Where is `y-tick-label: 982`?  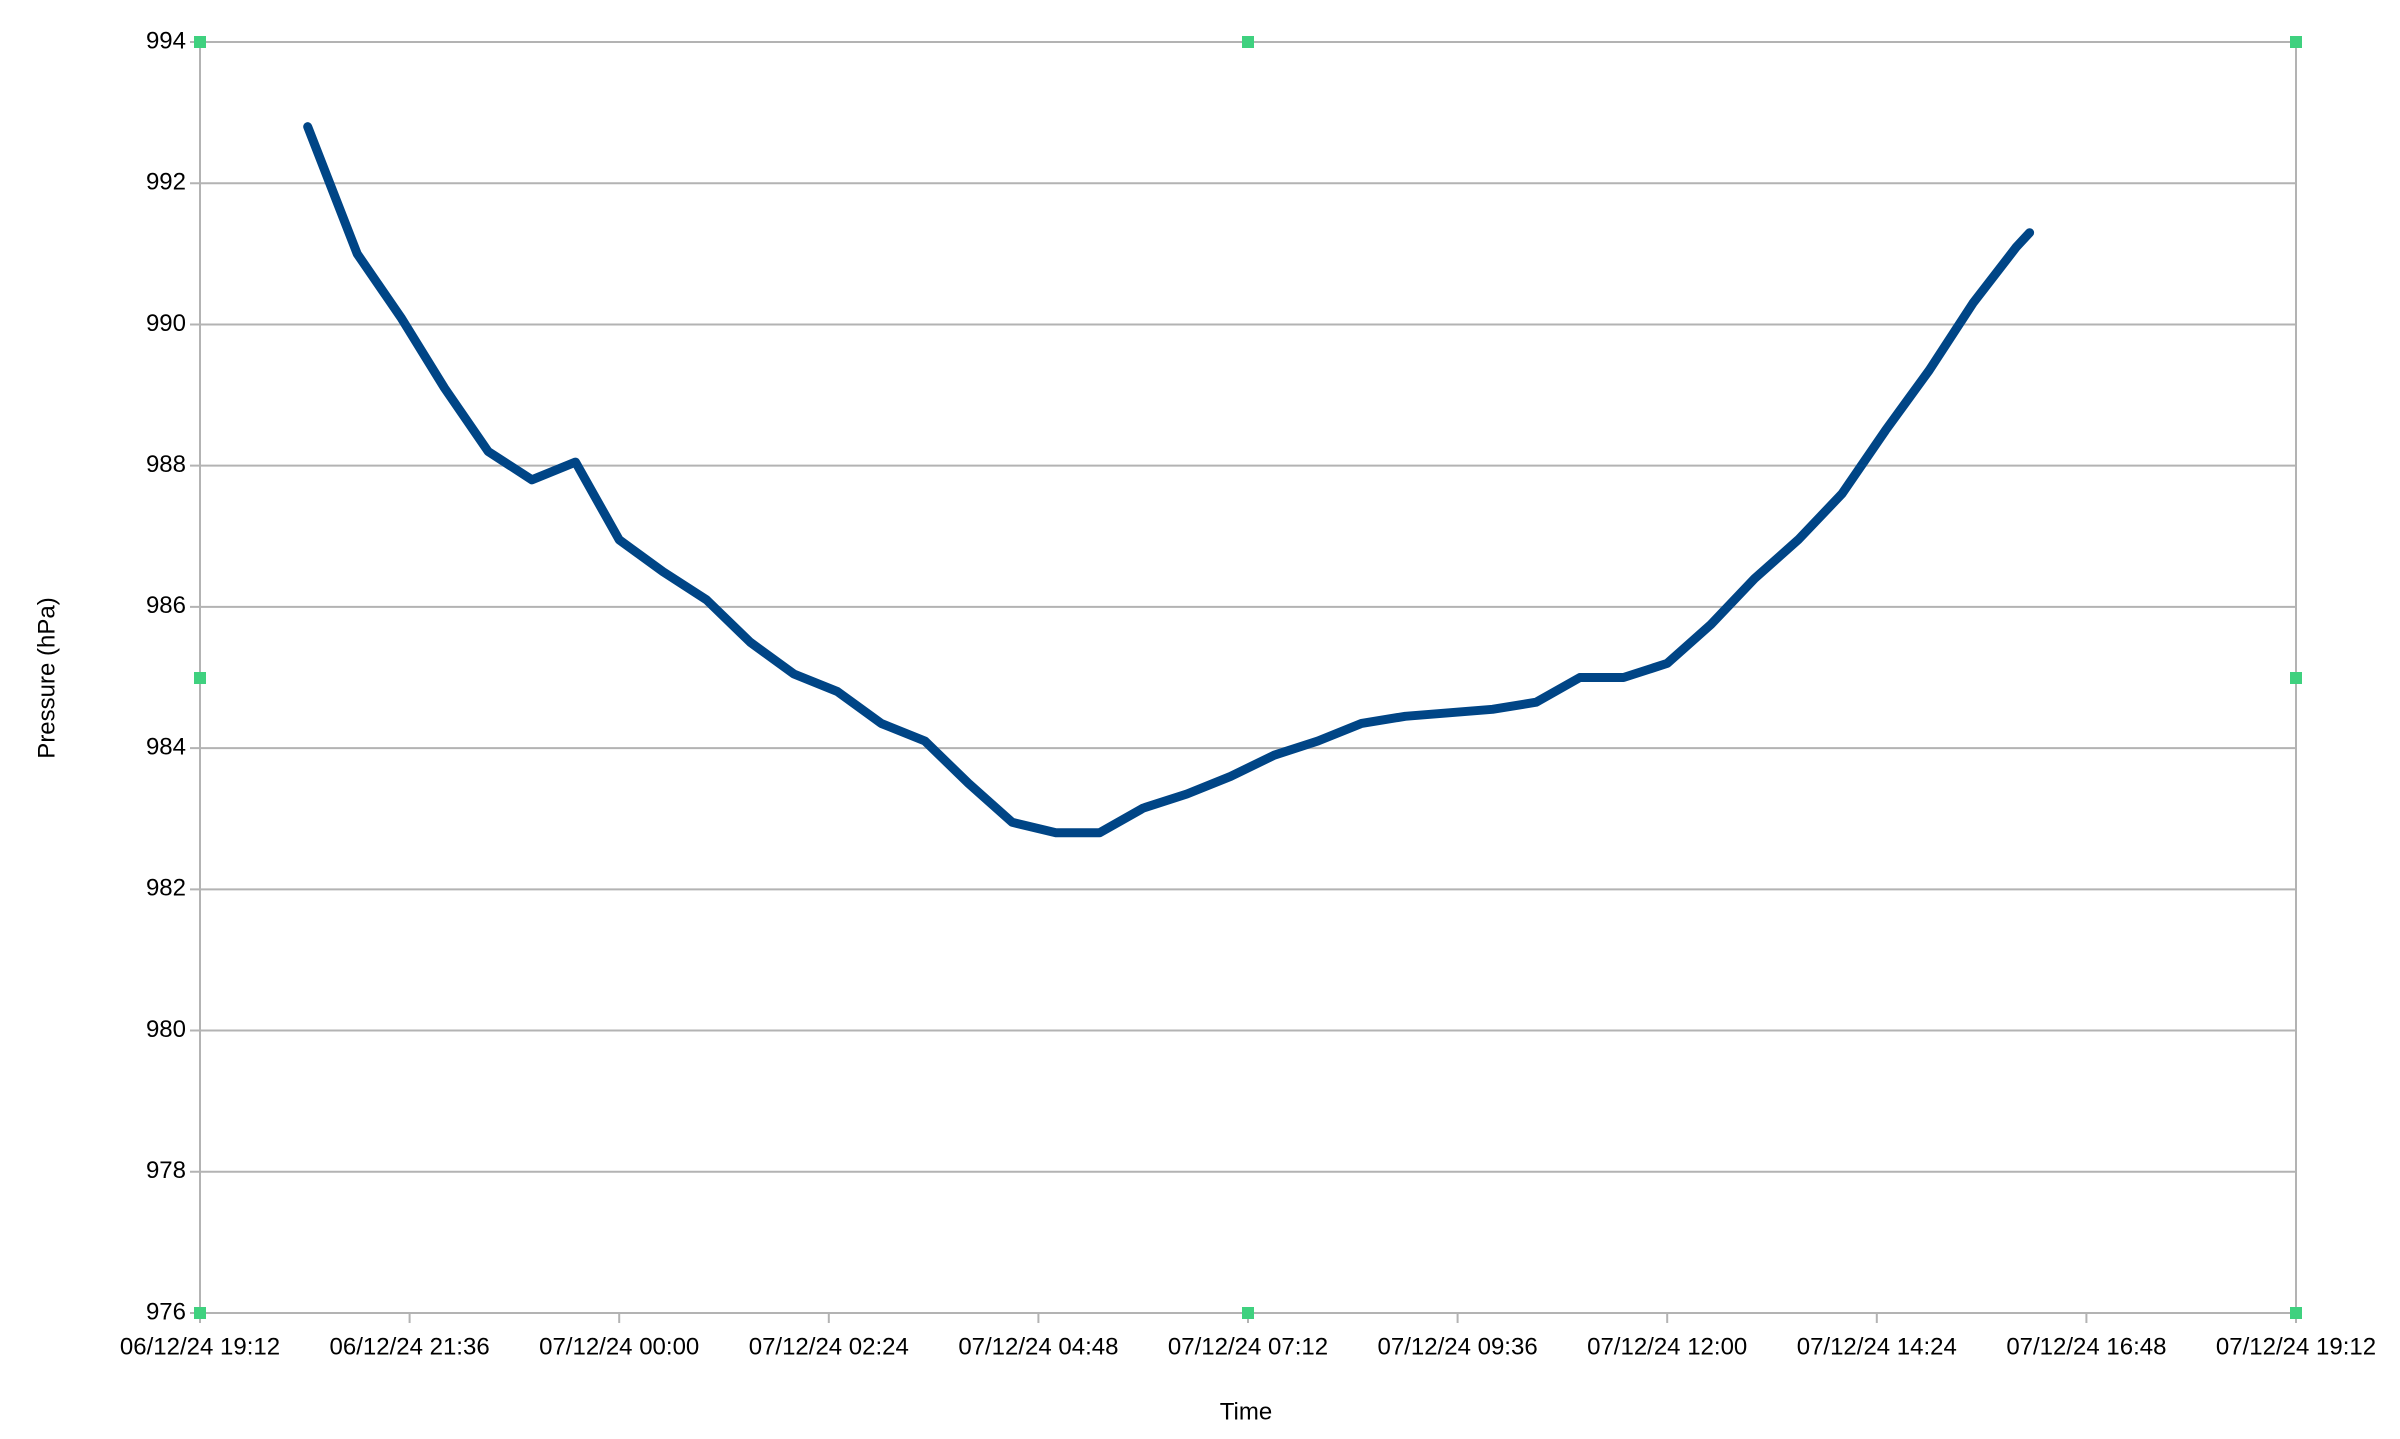 y-tick-label: 982 is located at coordinates (166, 888).